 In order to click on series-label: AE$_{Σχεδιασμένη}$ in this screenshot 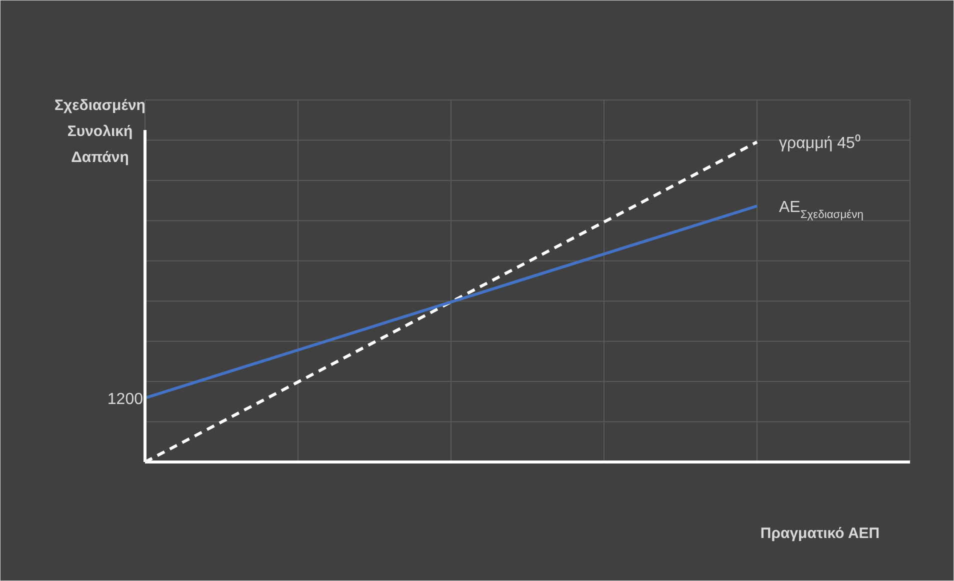, I will do `click(821, 210)`.